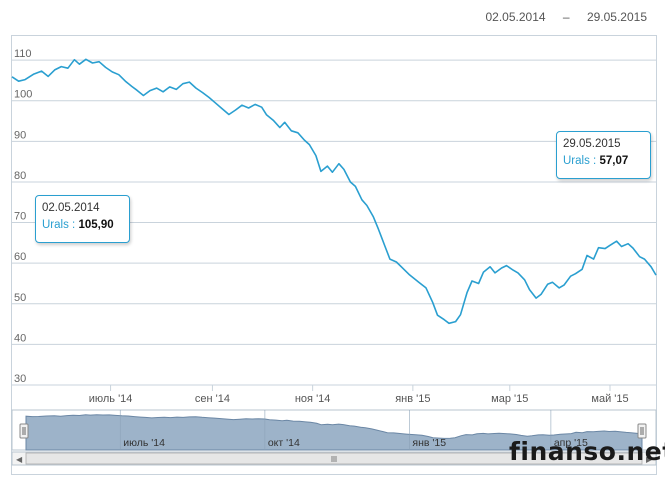  Describe the element at coordinates (334, 458) in the screenshot. I see `navigator-scrollbar: ◀ ▶` at that location.